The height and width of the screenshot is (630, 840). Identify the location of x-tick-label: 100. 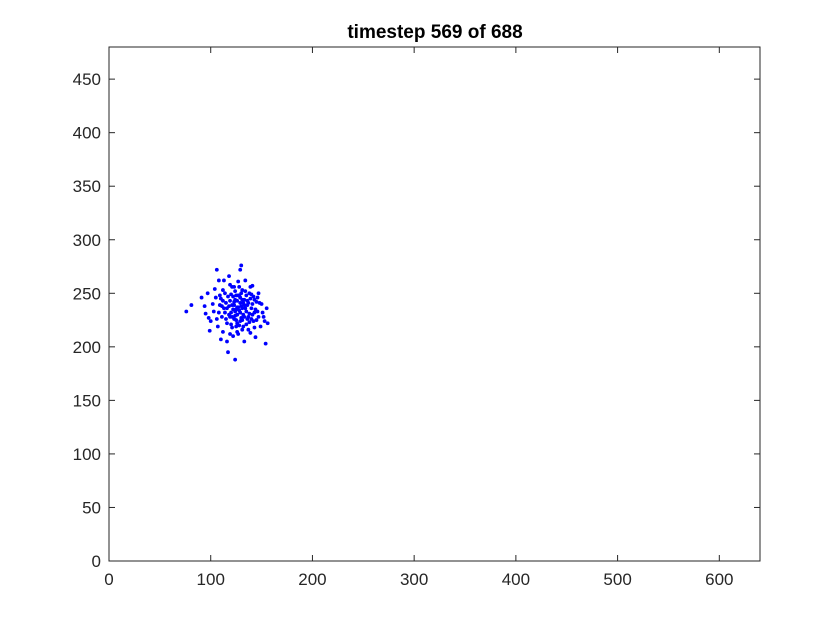
(211, 579).